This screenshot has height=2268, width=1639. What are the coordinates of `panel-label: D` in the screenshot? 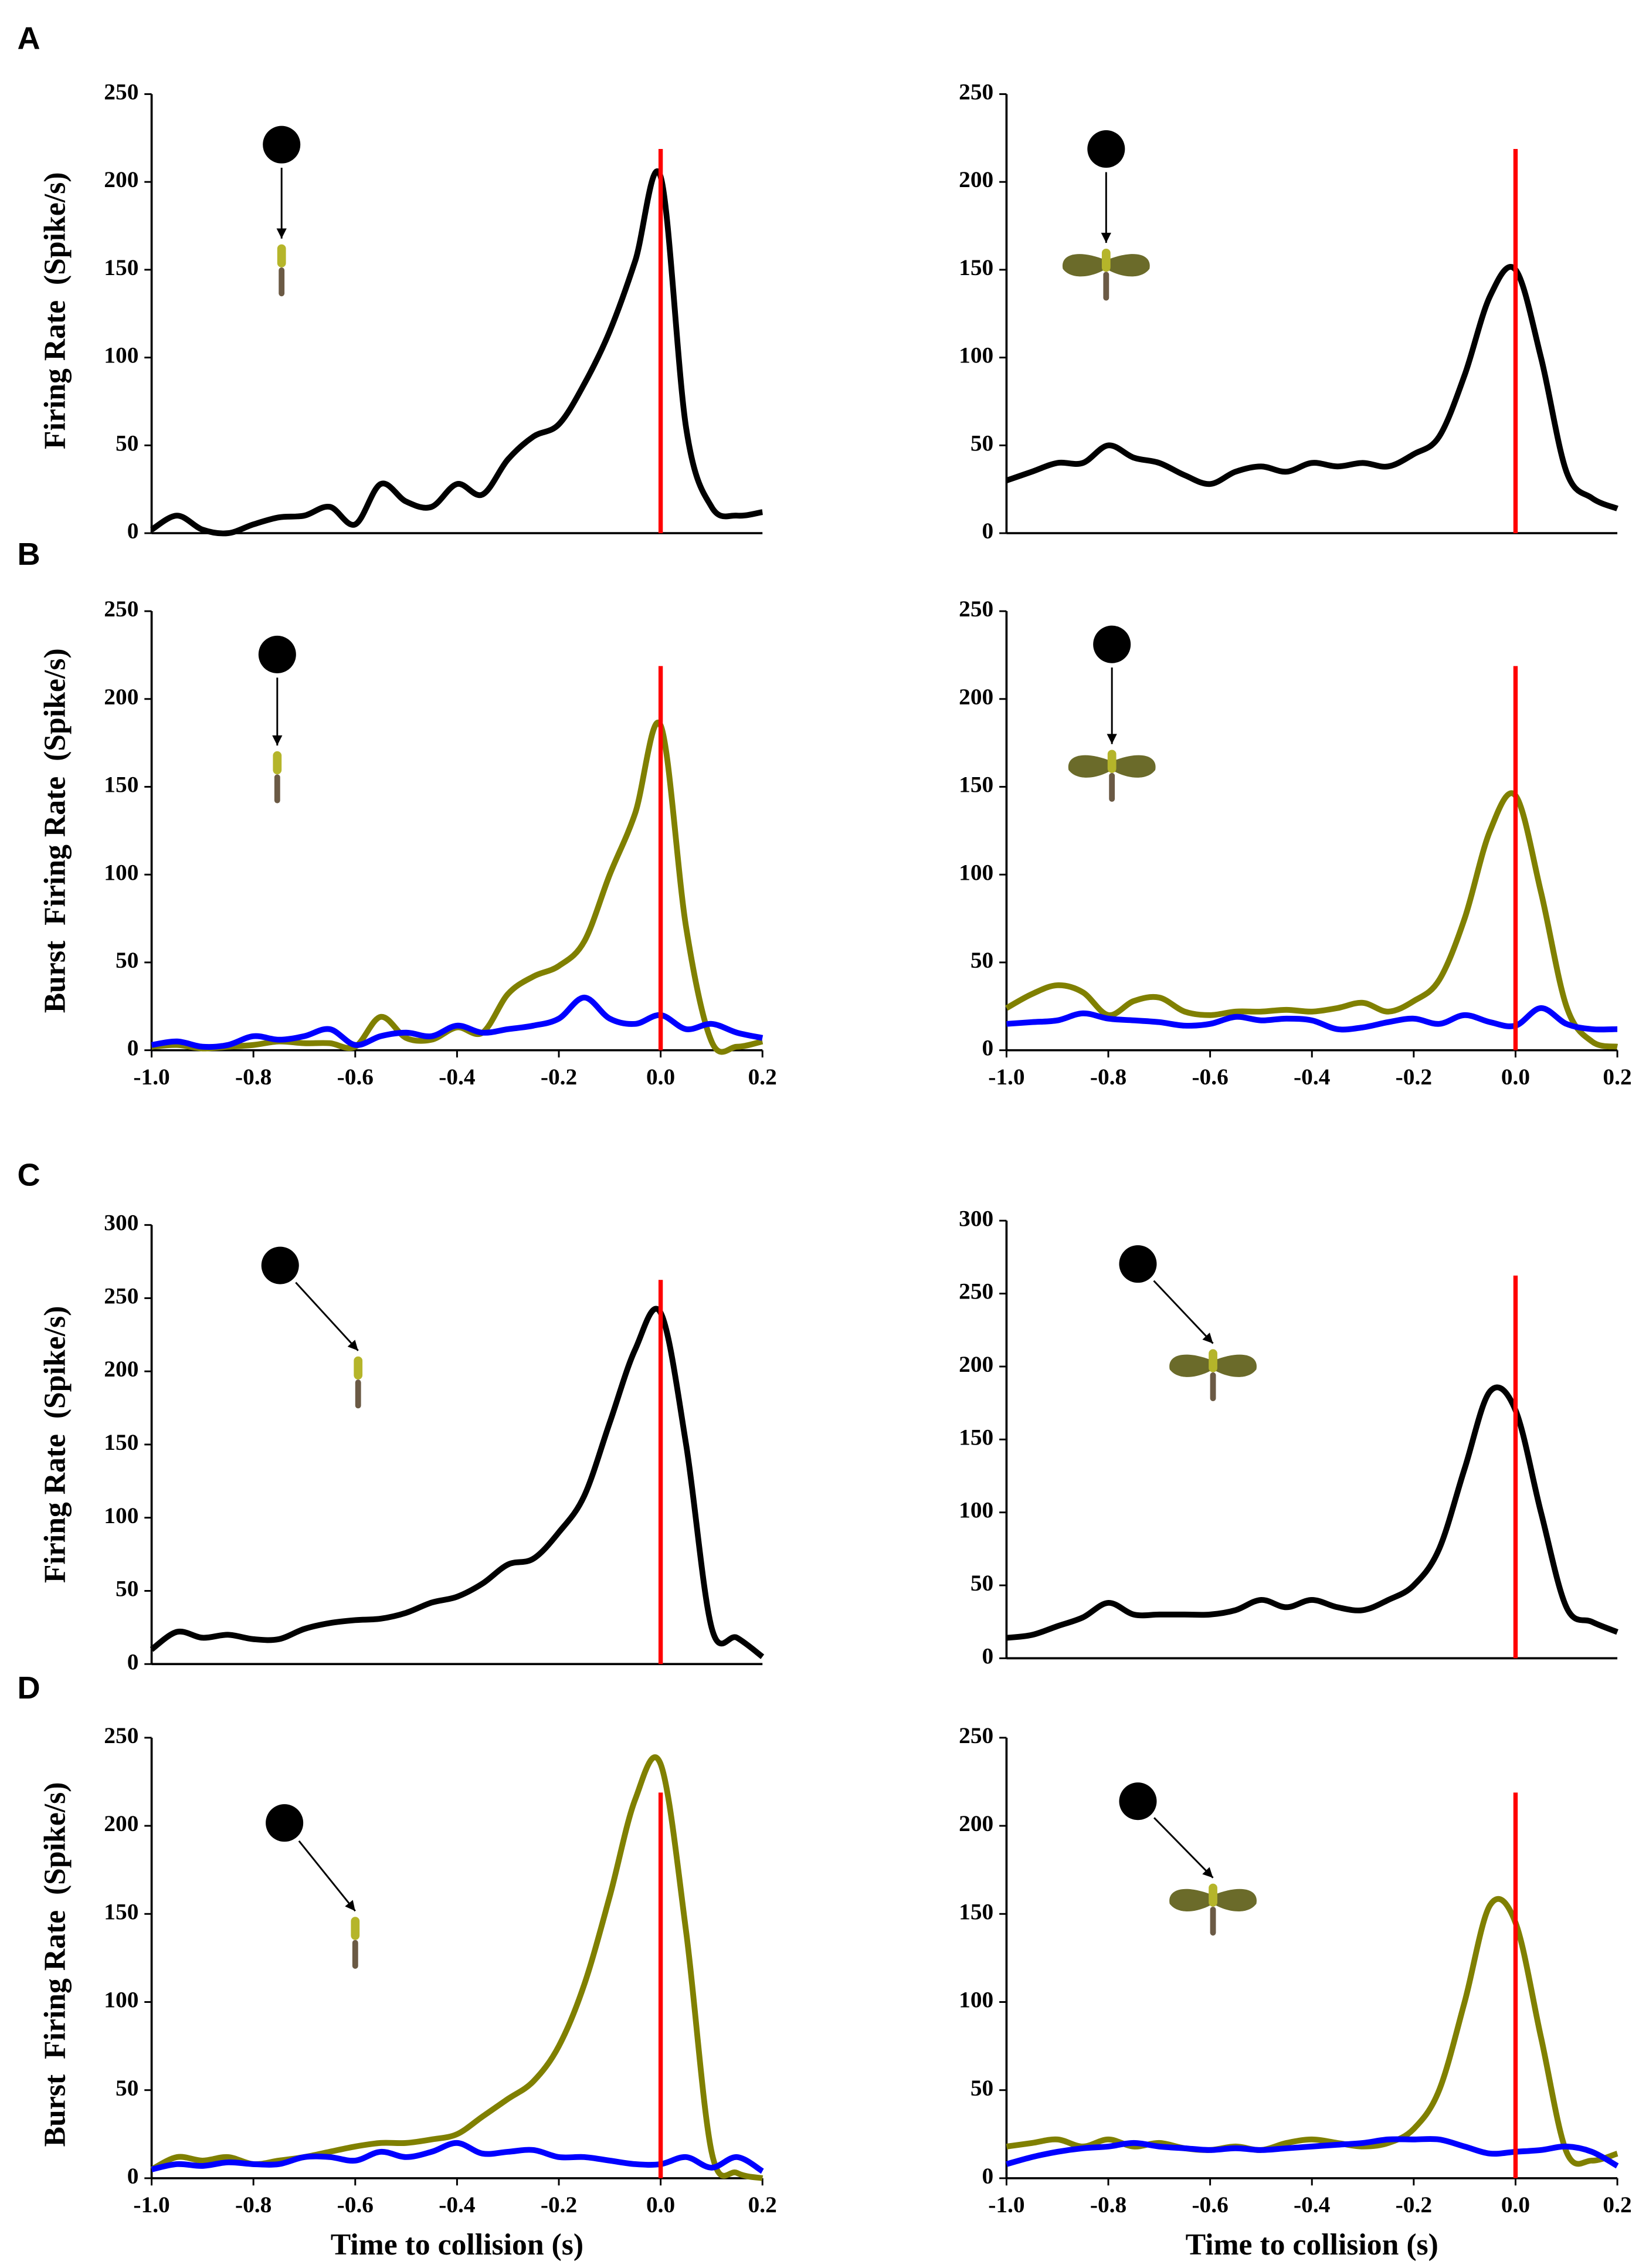 It's located at (29, 1688).